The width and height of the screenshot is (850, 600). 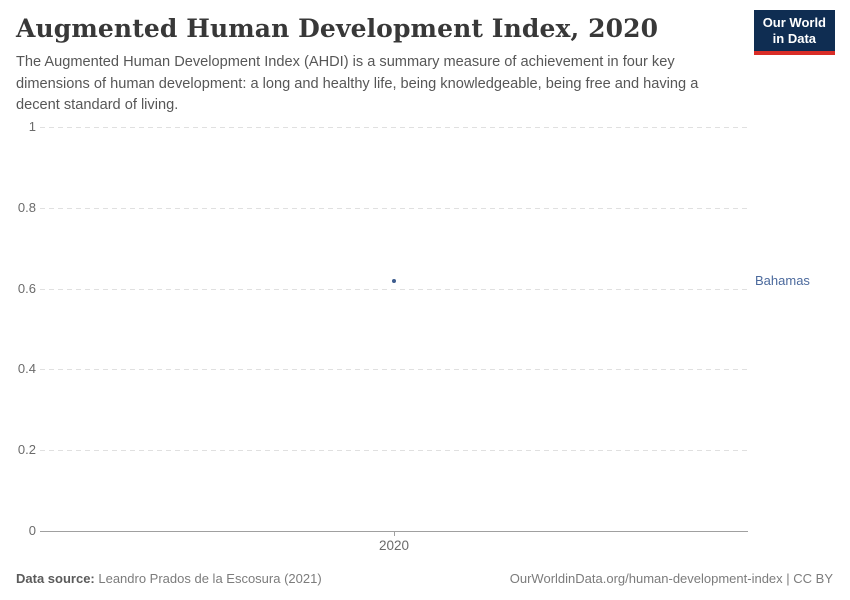 What do you see at coordinates (782, 280) in the screenshot?
I see `entity-label-bahamas: Bahamas` at bounding box center [782, 280].